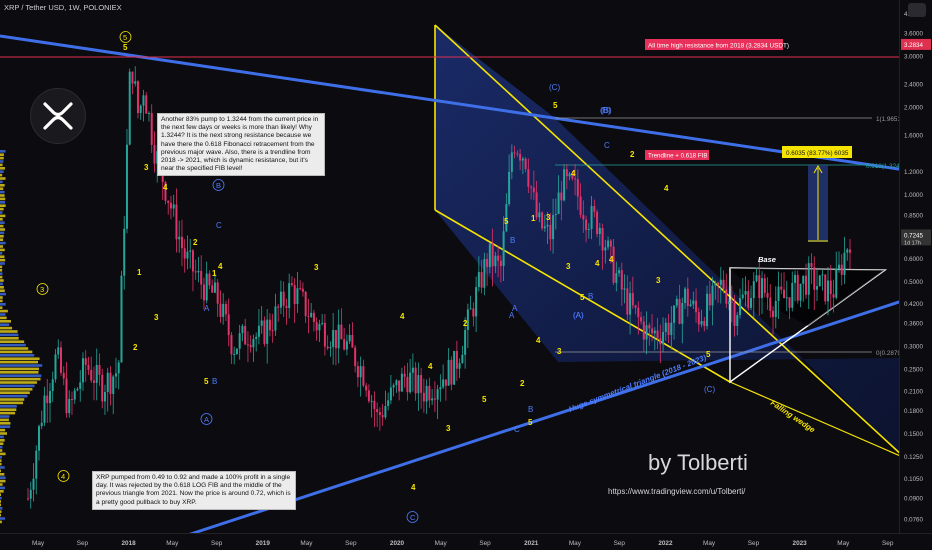  What do you see at coordinates (913, 45) in the screenshot?
I see `price-tag-label: 3.2834` at bounding box center [913, 45].